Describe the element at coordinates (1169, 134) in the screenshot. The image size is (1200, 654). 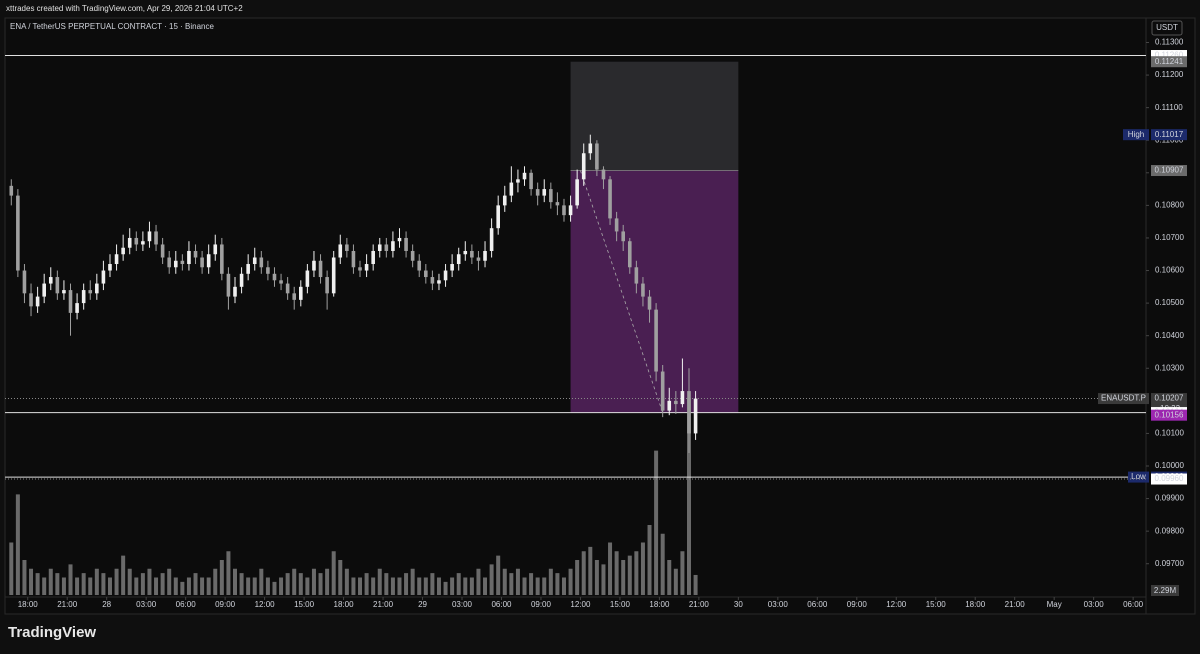
I see `price-badge-label: 0.11017` at that location.